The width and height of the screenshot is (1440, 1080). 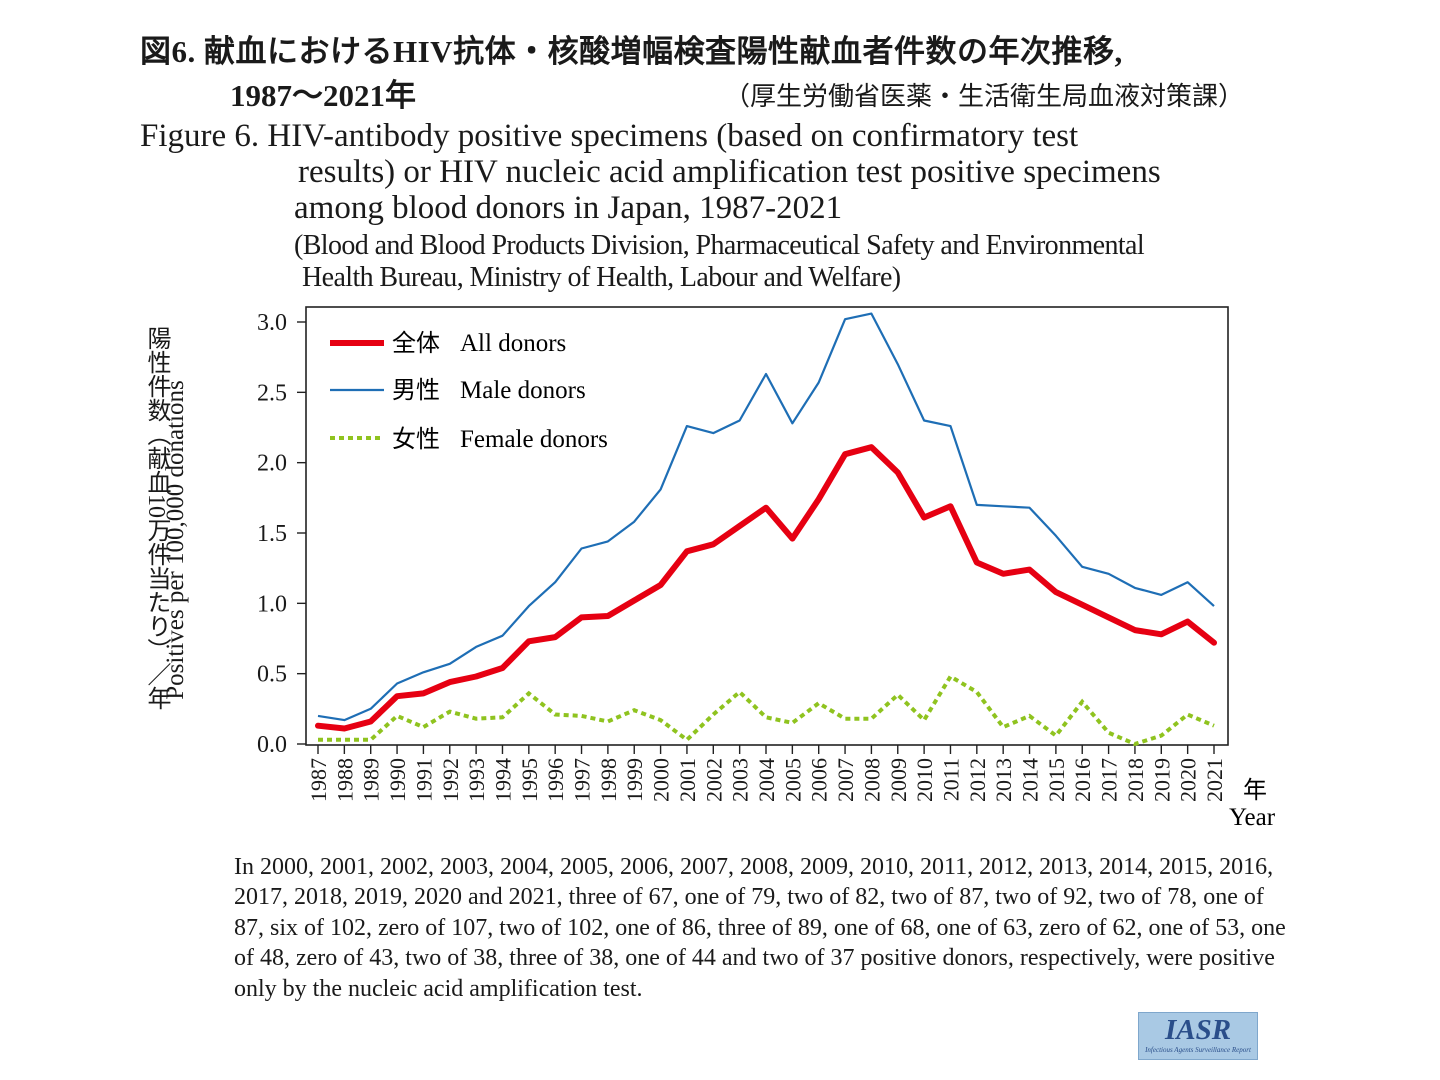 I want to click on x-tick-label: 1992, so click(x=450, y=780).